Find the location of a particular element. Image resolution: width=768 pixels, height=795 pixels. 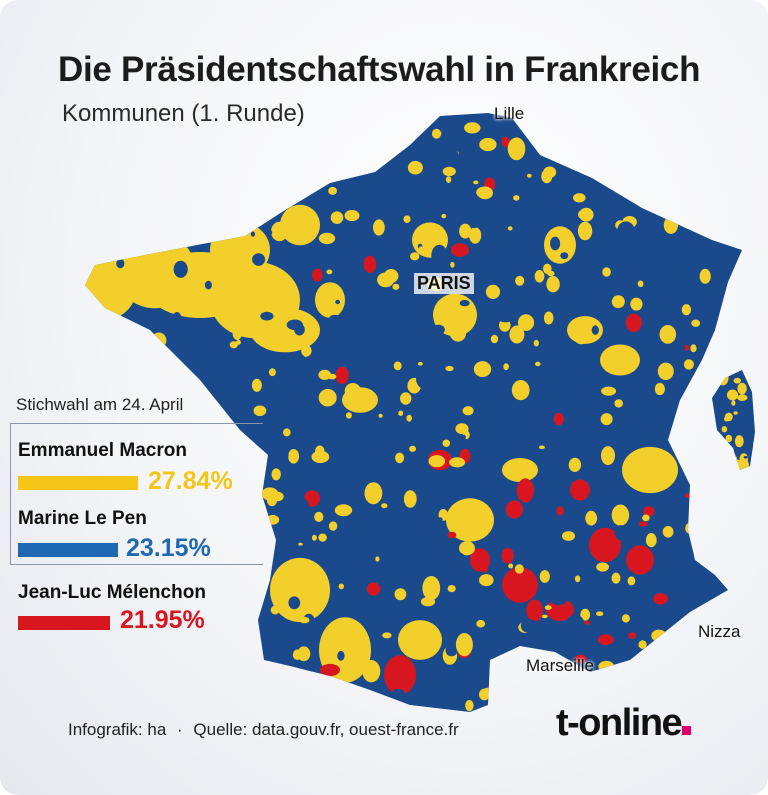

legend-frame is located at coordinates (136, 494).